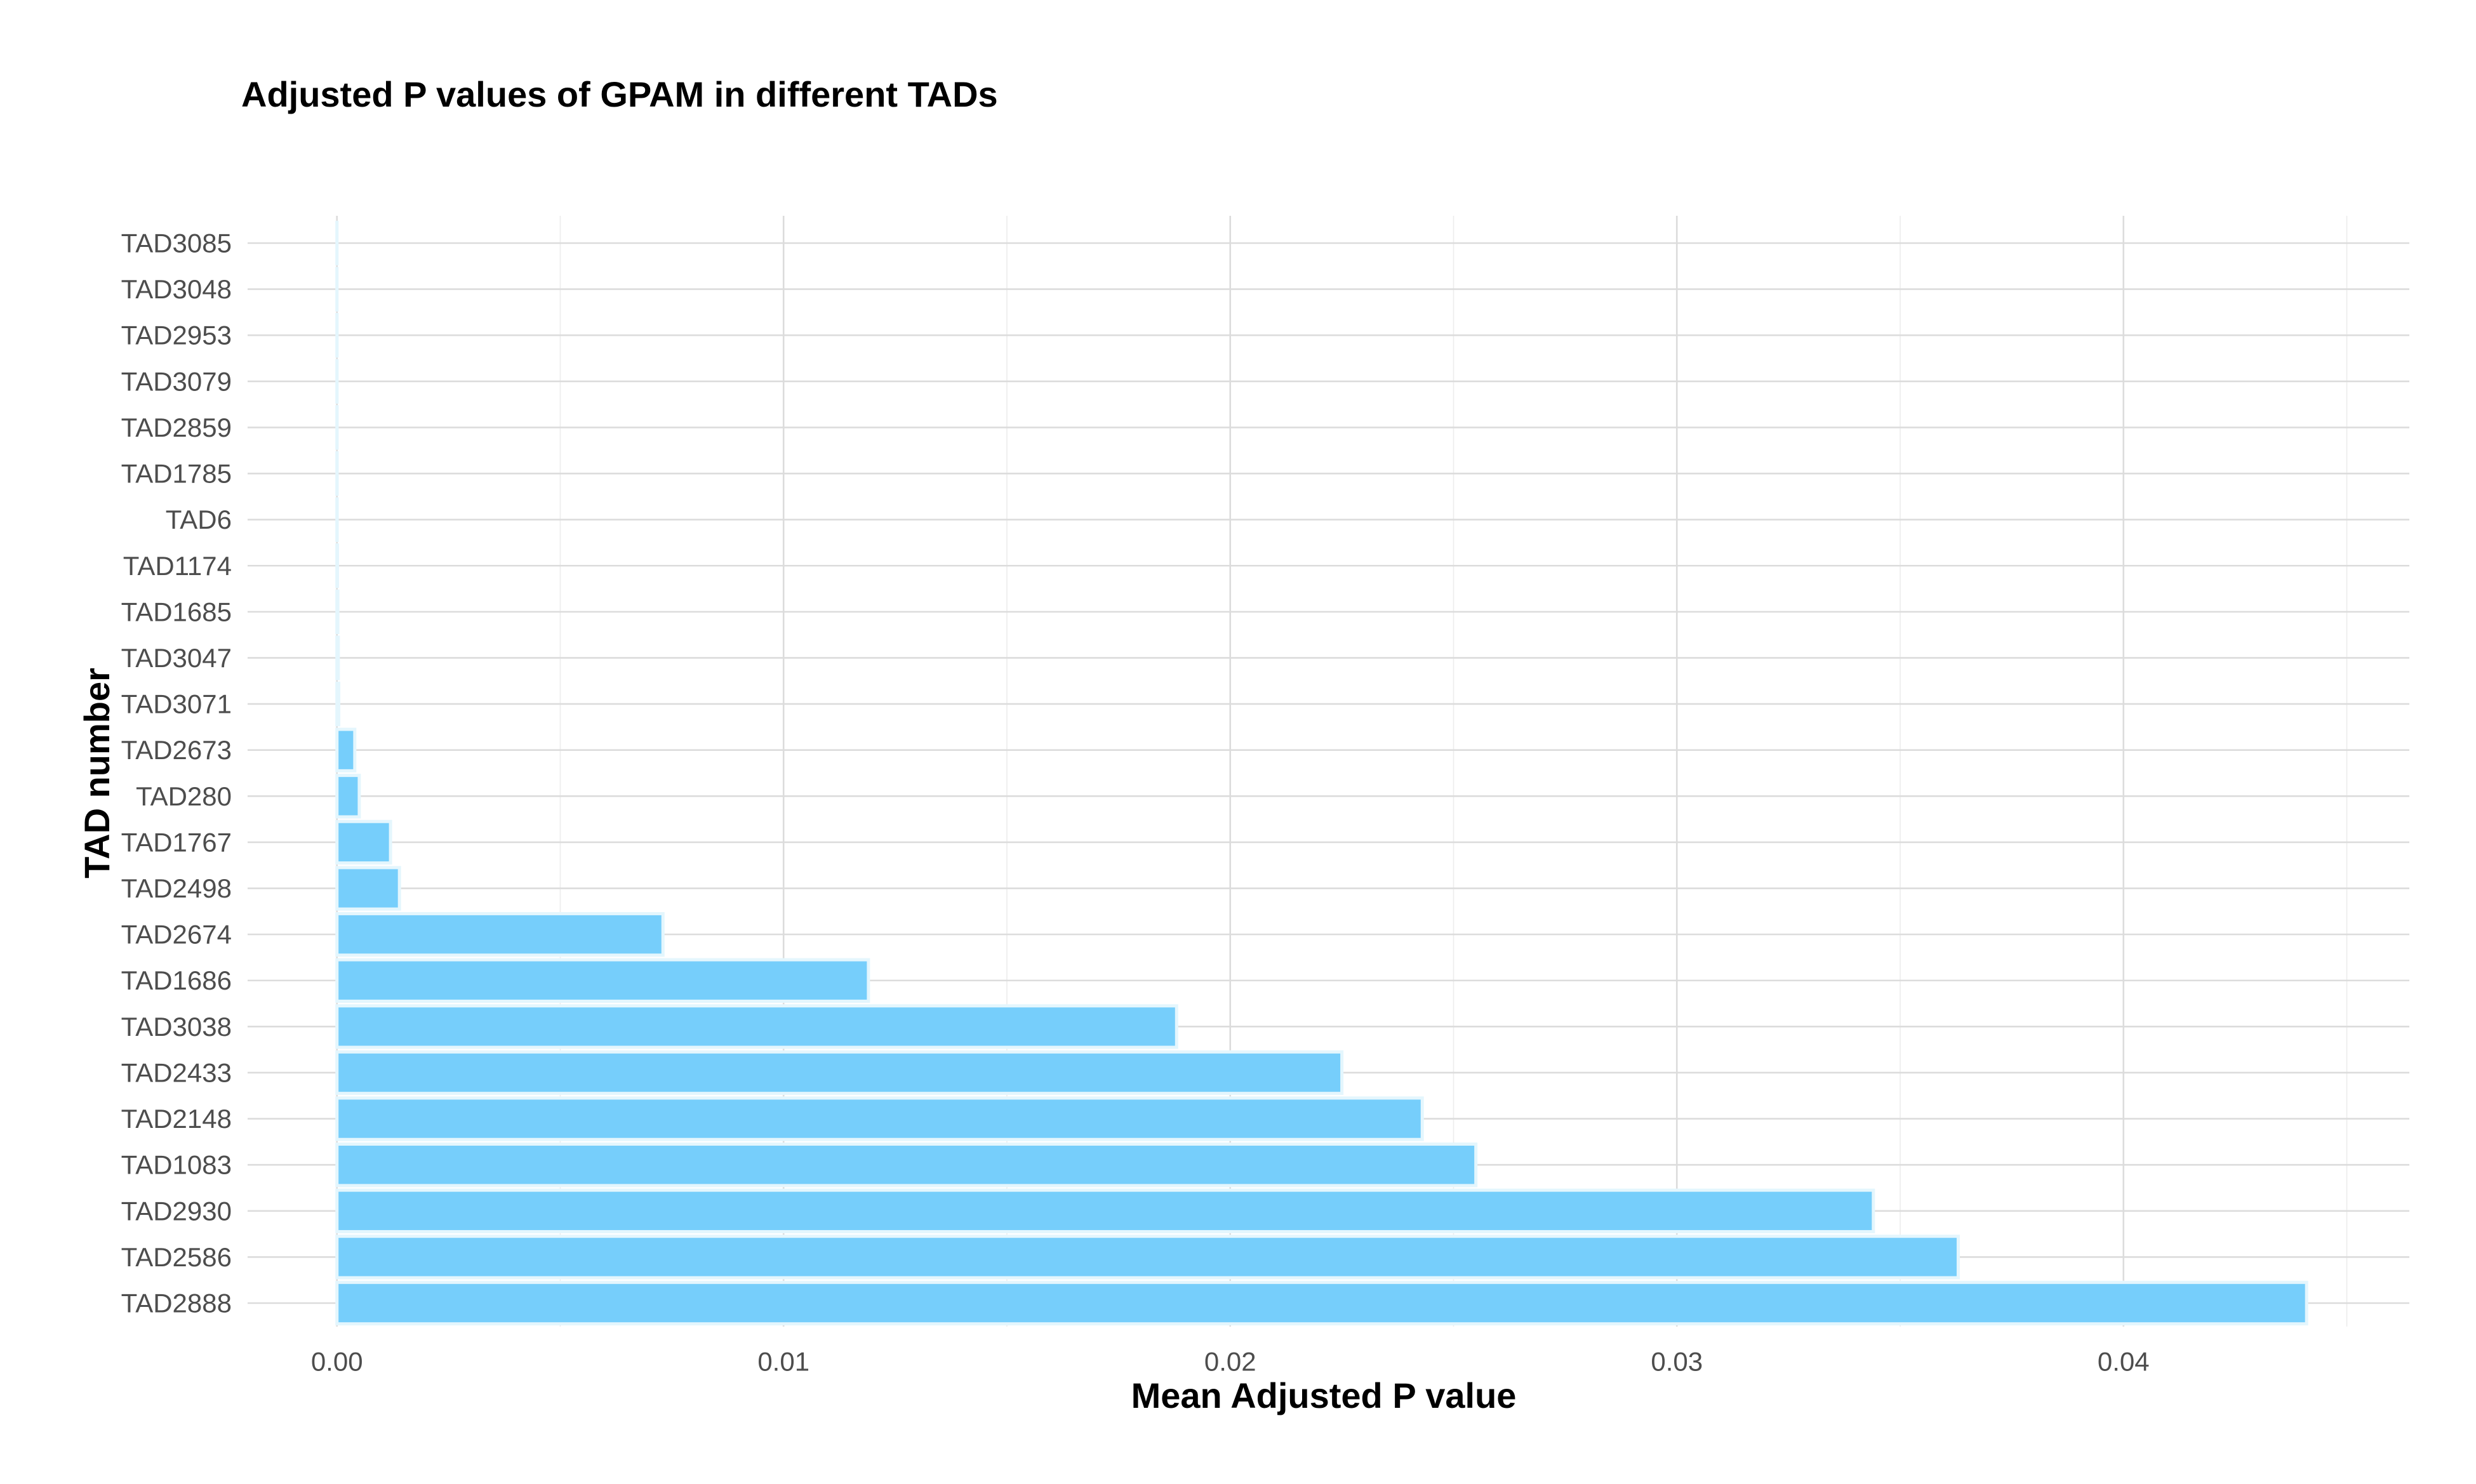 The width and height of the screenshot is (2476, 1484). I want to click on y-tick-label: TAD3071, so click(176, 704).